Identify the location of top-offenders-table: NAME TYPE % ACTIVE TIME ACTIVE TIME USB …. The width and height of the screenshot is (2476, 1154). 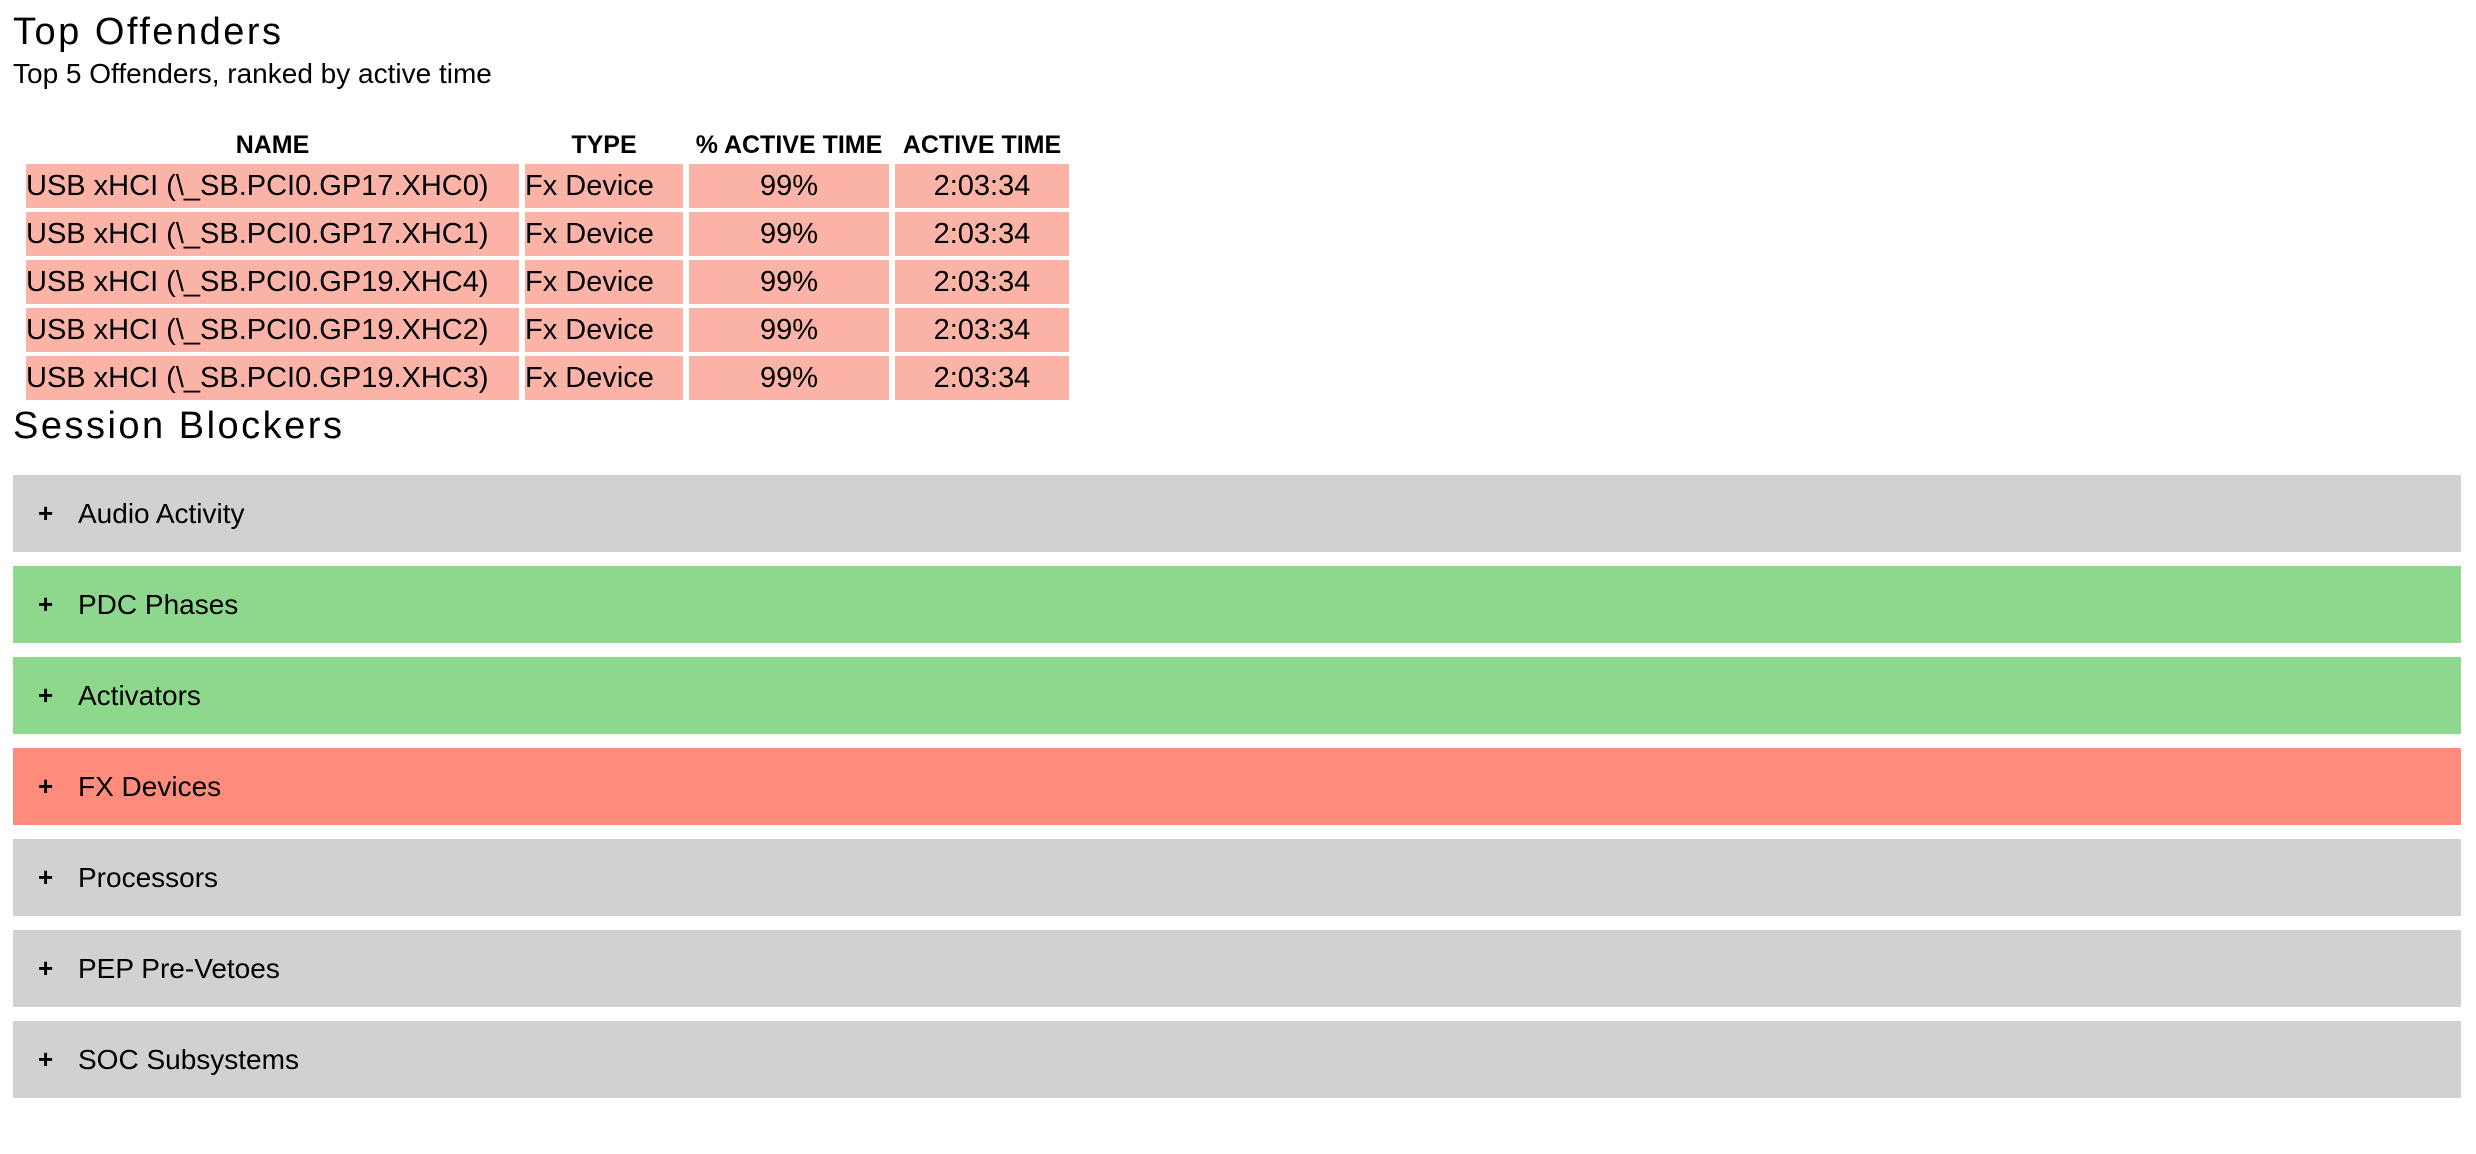
(547, 265).